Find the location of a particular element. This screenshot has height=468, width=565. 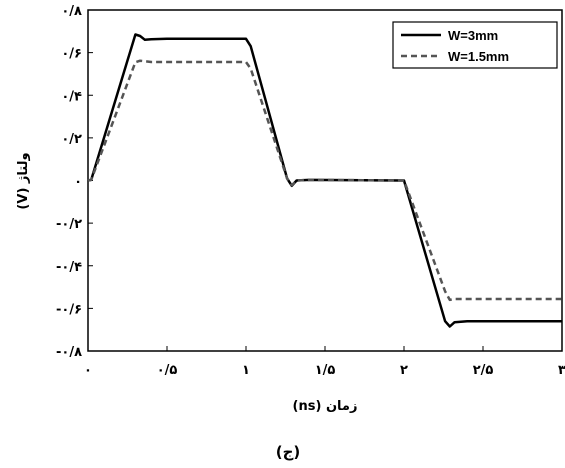

x-tick-label: ۳ is located at coordinates (561, 370).